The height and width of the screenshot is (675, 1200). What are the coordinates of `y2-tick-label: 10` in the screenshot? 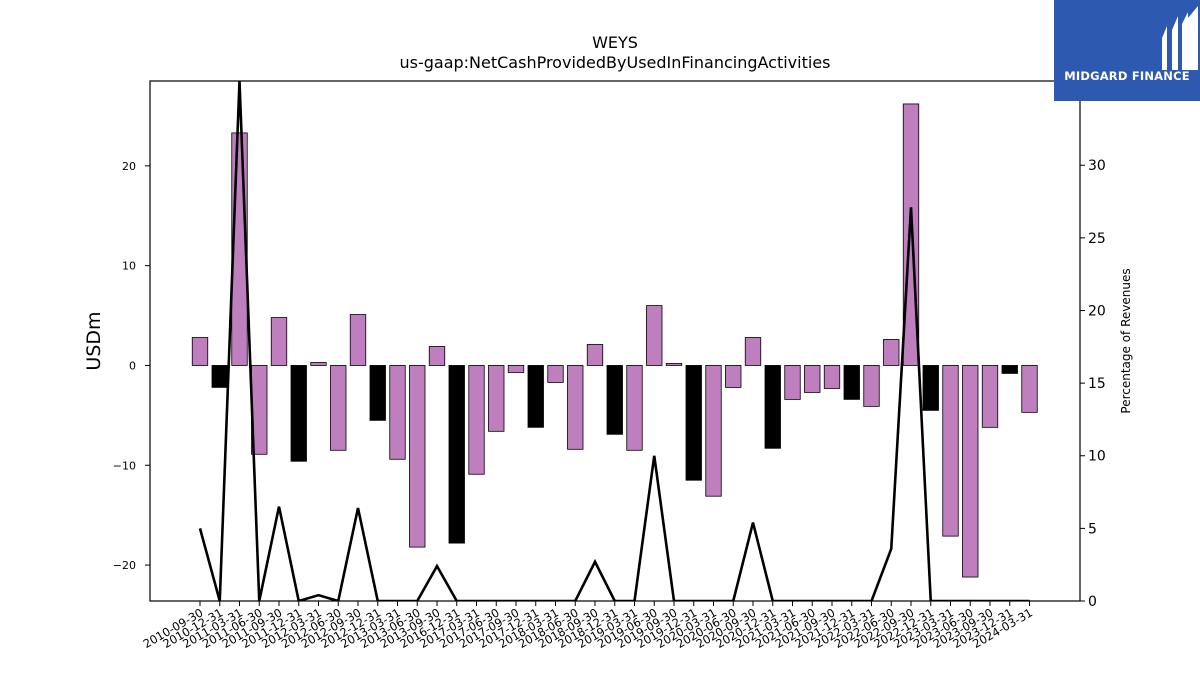 It's located at (1097, 457).